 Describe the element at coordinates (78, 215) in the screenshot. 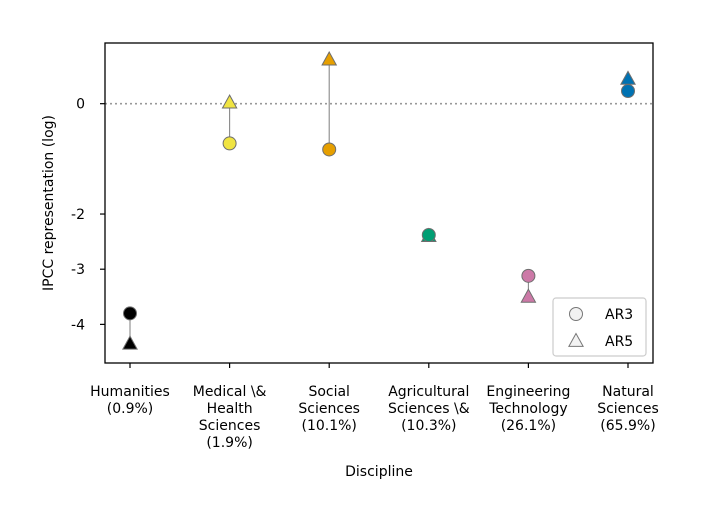

I see `y-tick-label: -2` at that location.